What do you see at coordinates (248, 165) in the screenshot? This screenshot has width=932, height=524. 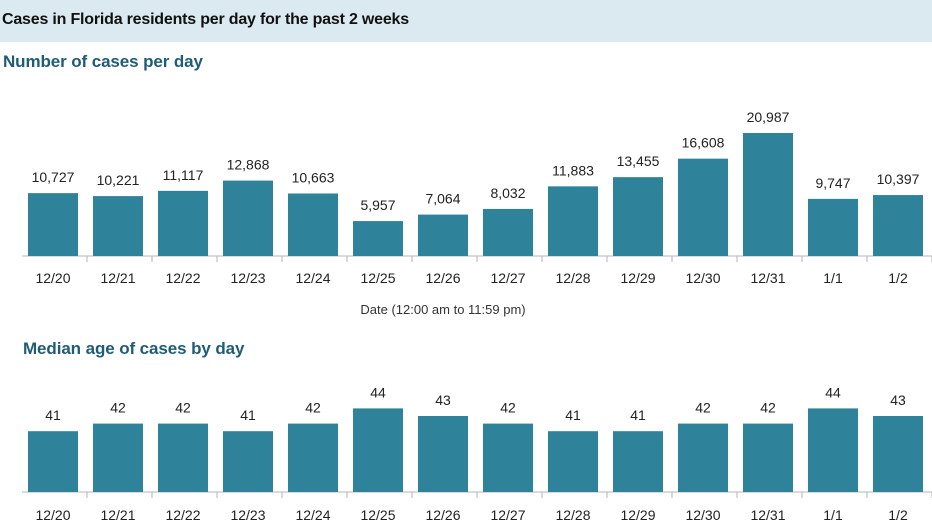 I see `value-label: 12,868` at bounding box center [248, 165].